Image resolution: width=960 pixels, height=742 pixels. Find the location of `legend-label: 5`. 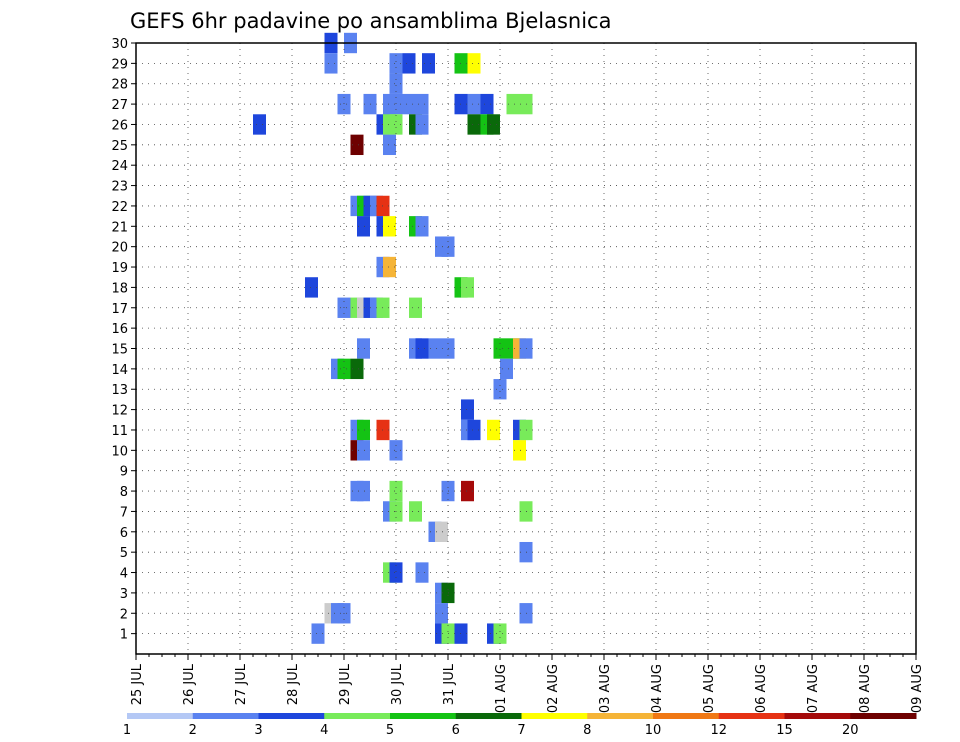

legend-label: 5 is located at coordinates (390, 730).